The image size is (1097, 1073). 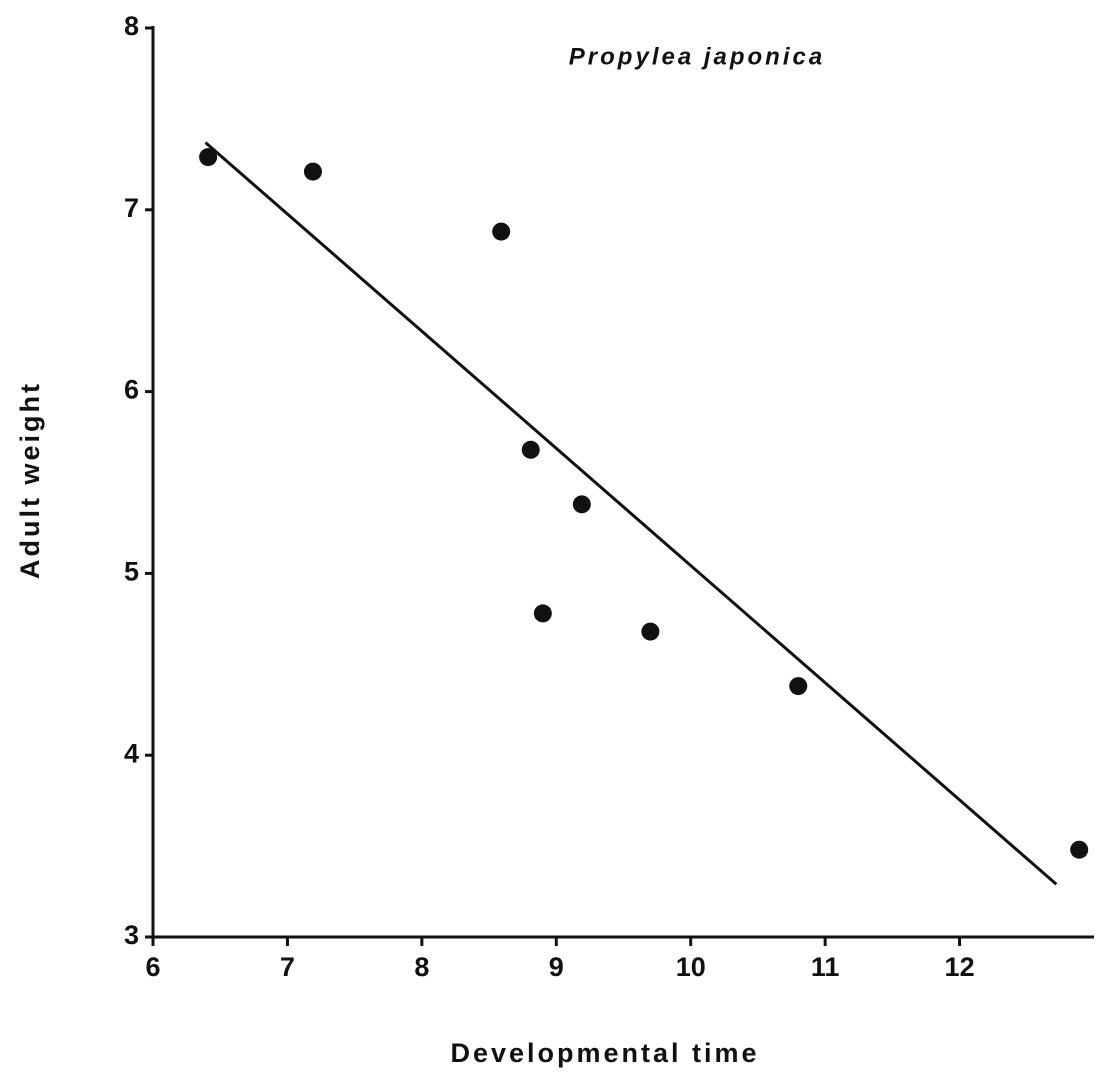 What do you see at coordinates (30, 480) in the screenshot?
I see `y-axis-label: Adult weight` at bounding box center [30, 480].